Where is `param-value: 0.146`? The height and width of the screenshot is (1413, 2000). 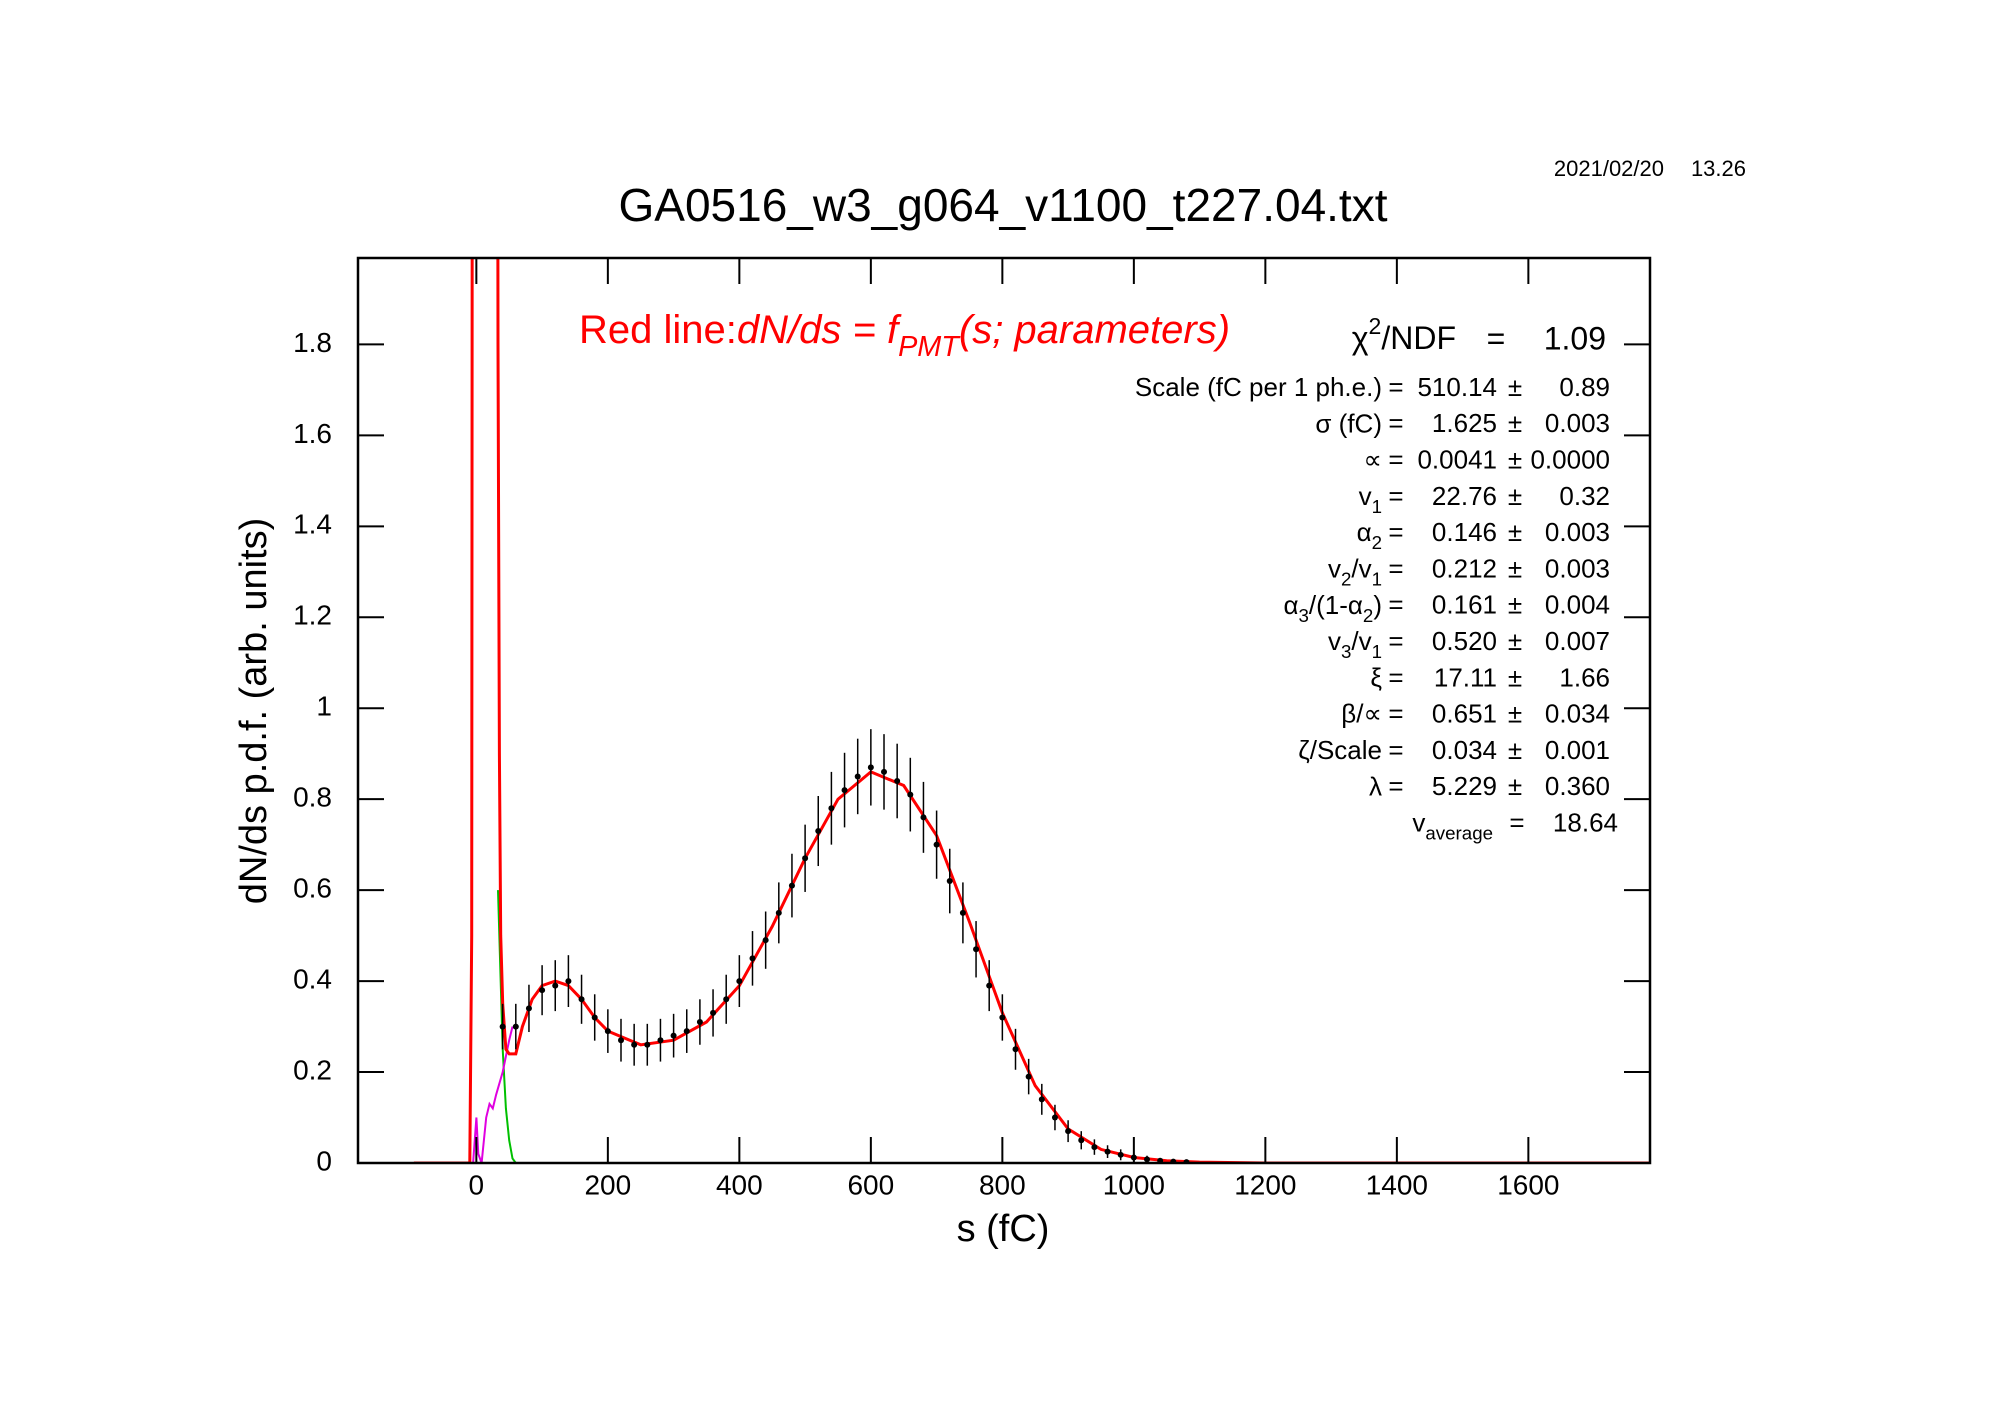 param-value: 0.146 is located at coordinates (1464, 532).